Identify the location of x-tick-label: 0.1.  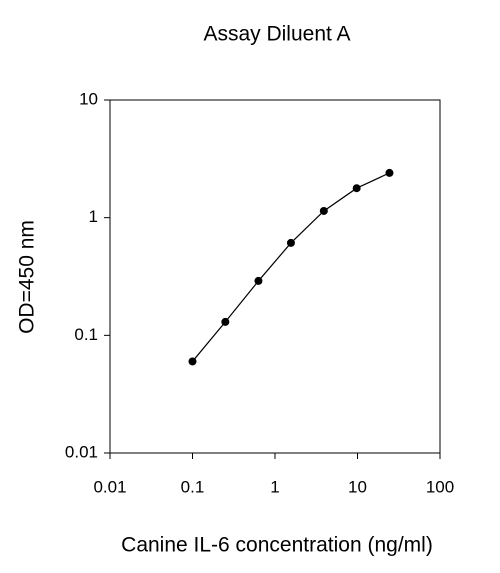
(193, 486).